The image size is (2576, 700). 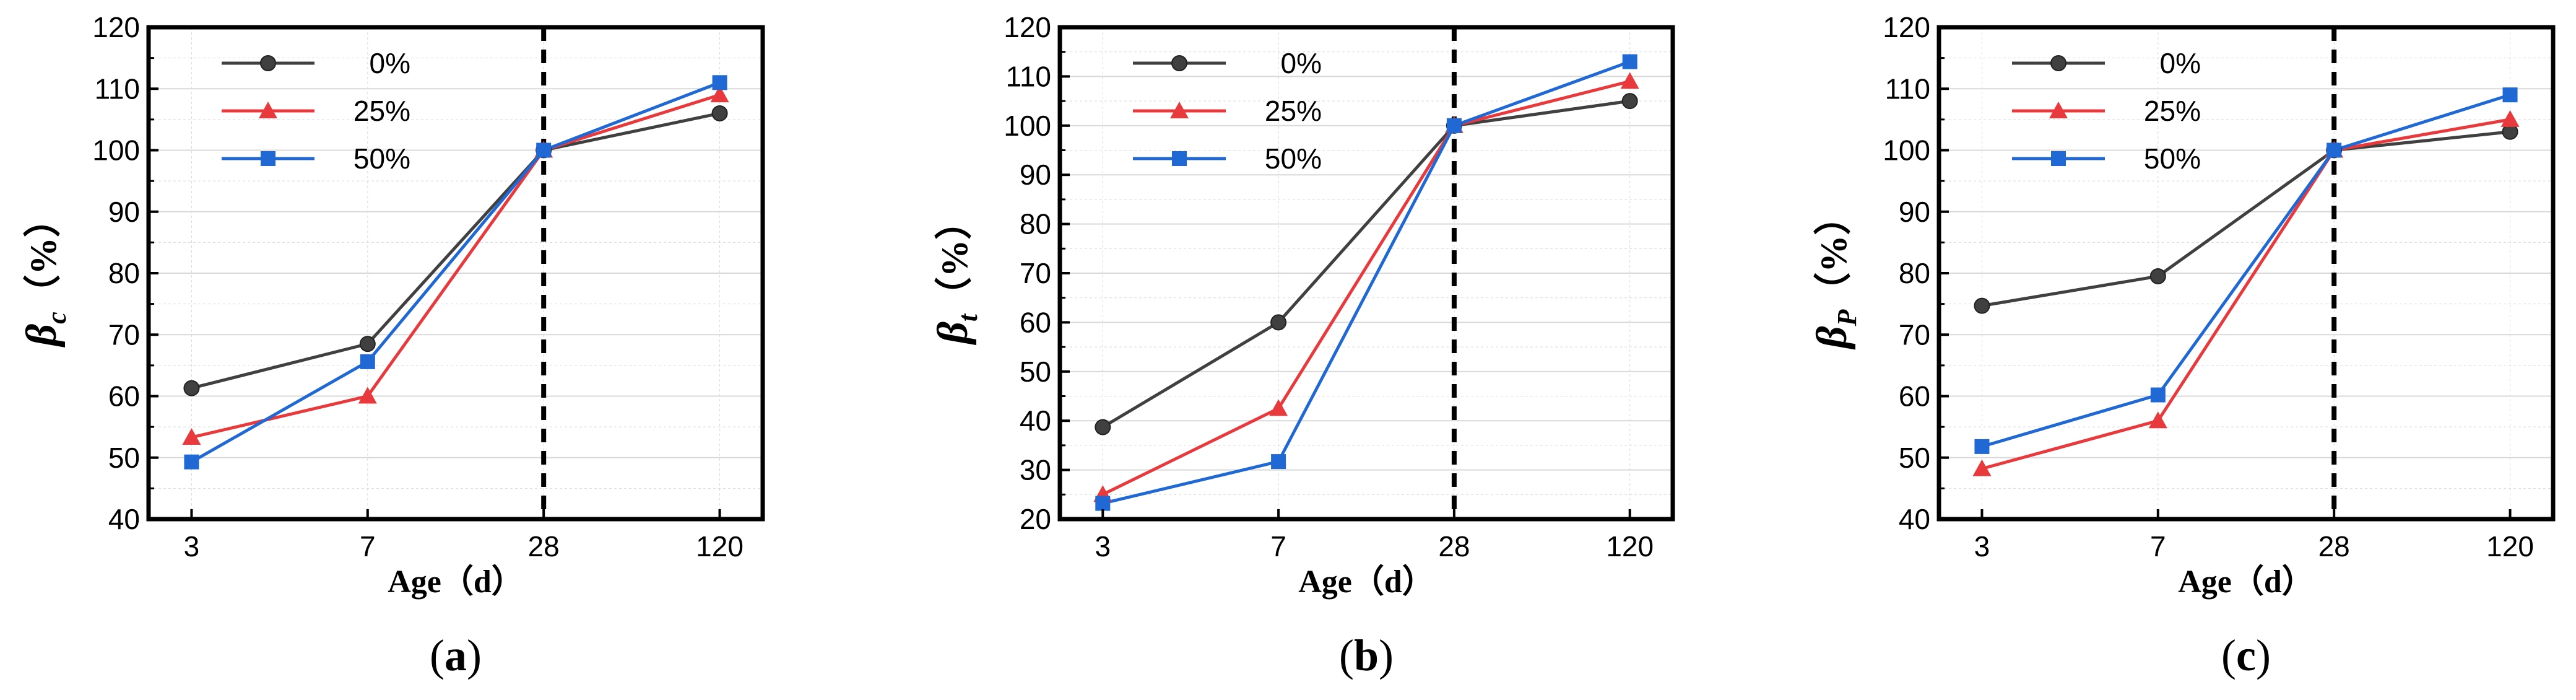 What do you see at coordinates (1035, 519) in the screenshot?
I see `y-tick-label: 20` at bounding box center [1035, 519].